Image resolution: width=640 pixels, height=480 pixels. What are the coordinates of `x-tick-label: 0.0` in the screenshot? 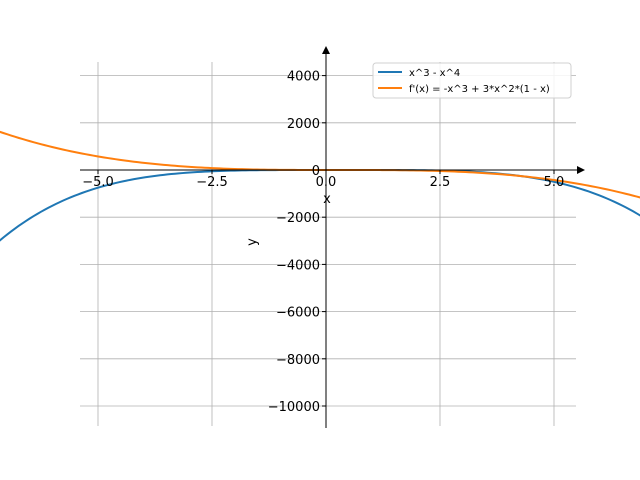 It's located at (326, 182).